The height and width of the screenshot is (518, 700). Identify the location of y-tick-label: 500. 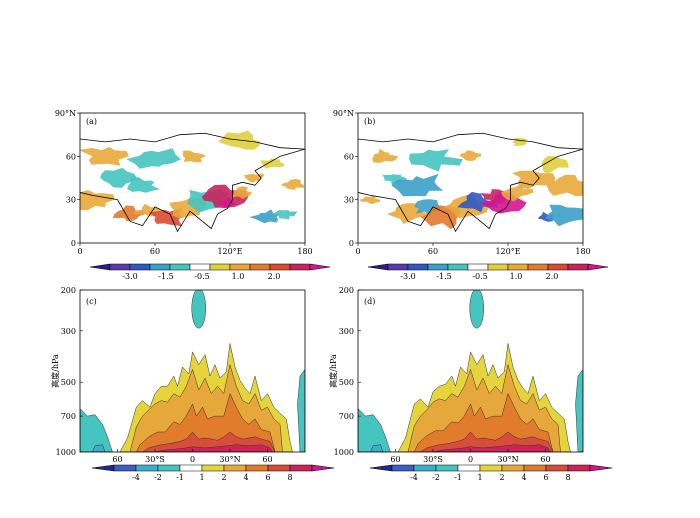
(68, 382).